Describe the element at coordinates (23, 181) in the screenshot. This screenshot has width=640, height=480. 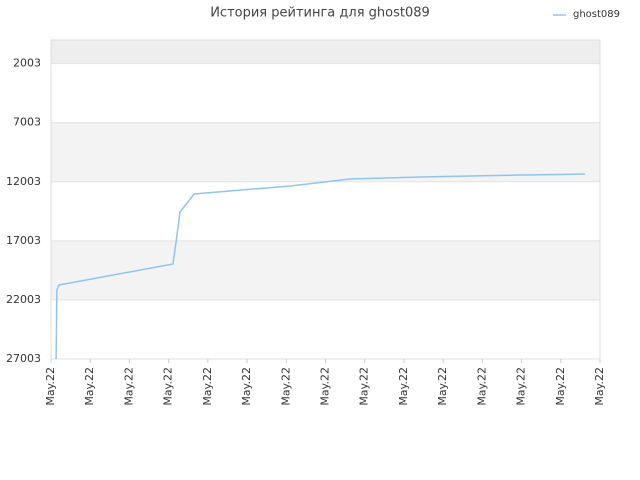
I see `y-tick-label: 12003` at that location.